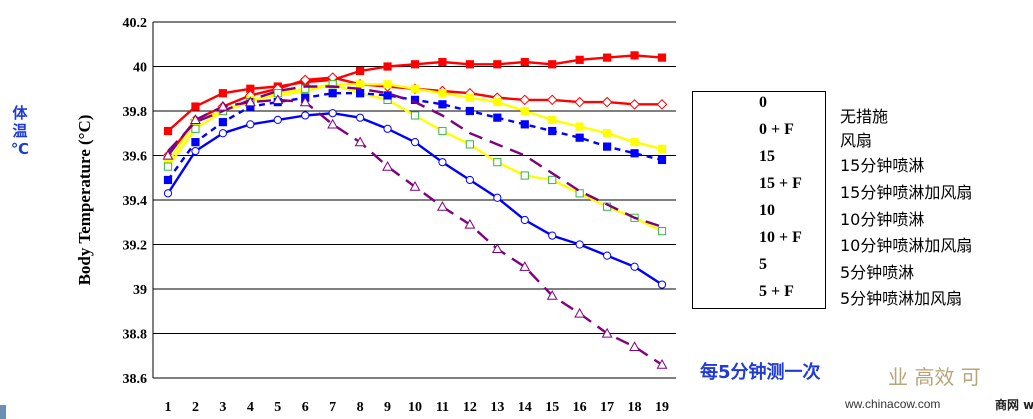  Describe the element at coordinates (140, 290) in the screenshot. I see `y-tick-label: 39` at that location.